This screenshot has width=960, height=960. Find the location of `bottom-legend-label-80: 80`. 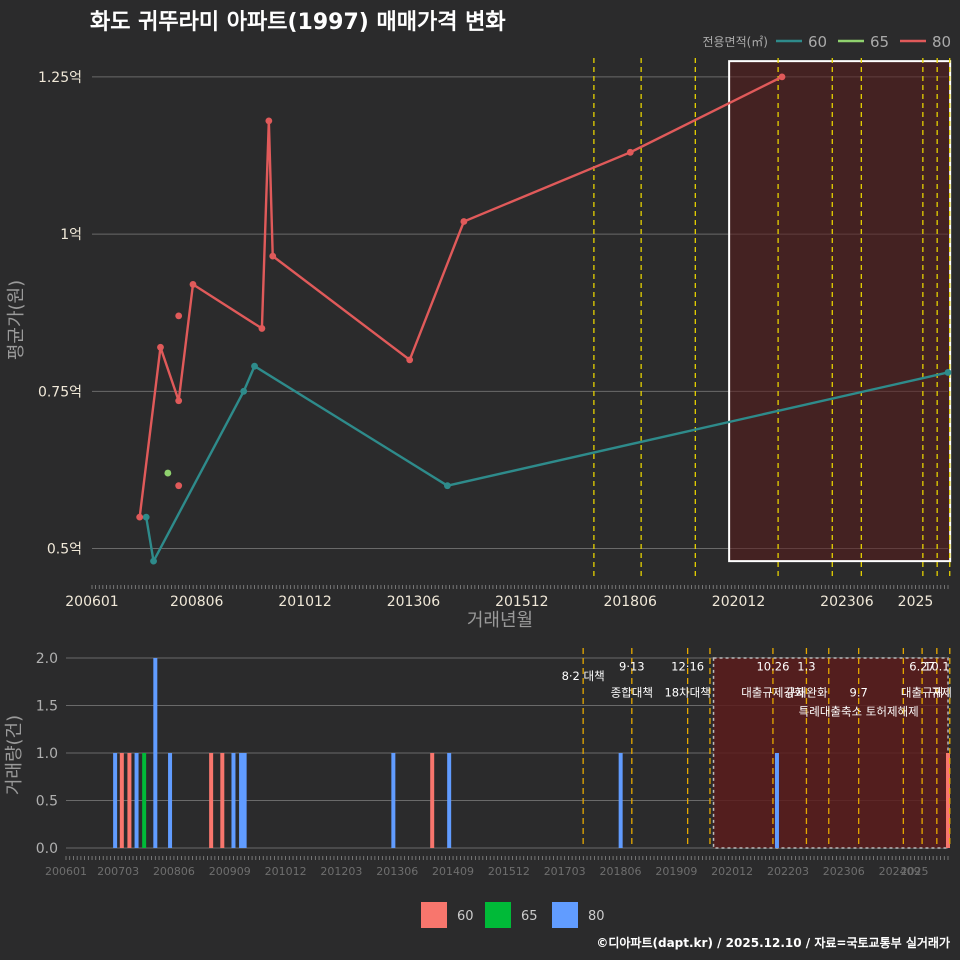

bottom-legend-label-80: 80 is located at coordinates (596, 916).